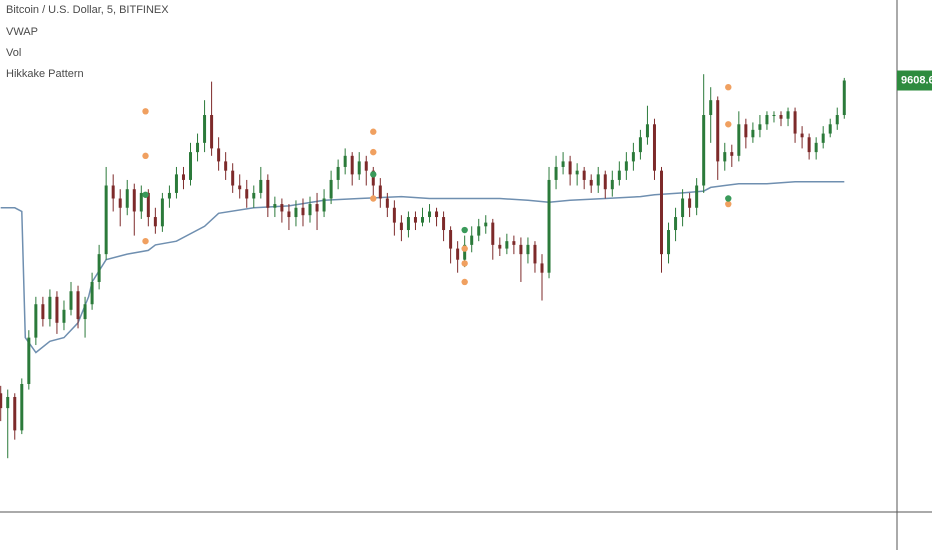  I want to click on last-price-label: 9608.6, so click(916, 80).